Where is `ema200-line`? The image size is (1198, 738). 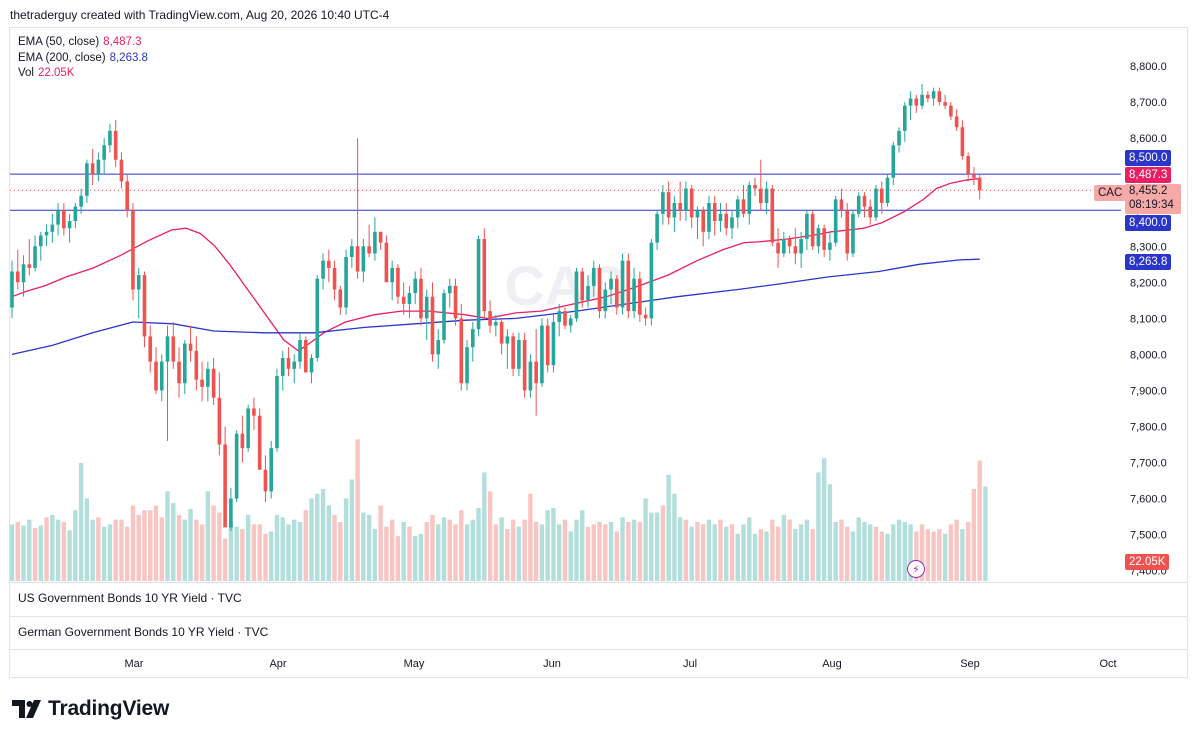
ema200-line is located at coordinates (495, 307).